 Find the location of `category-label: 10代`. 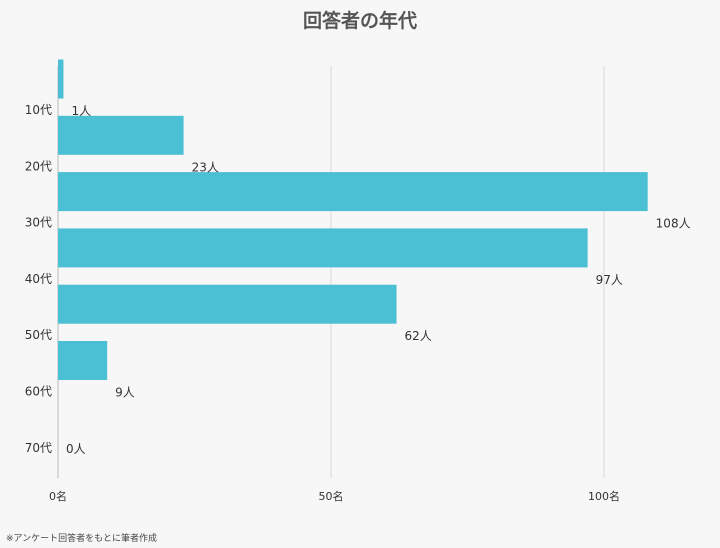

category-label: 10代 is located at coordinates (38, 110).